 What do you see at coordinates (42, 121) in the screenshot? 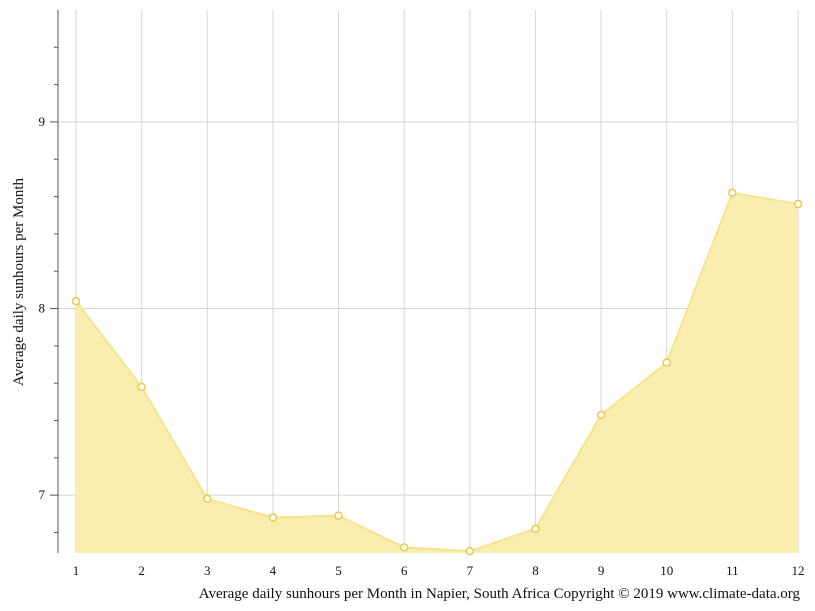
I see `y-tick-label-9: 9` at bounding box center [42, 121].